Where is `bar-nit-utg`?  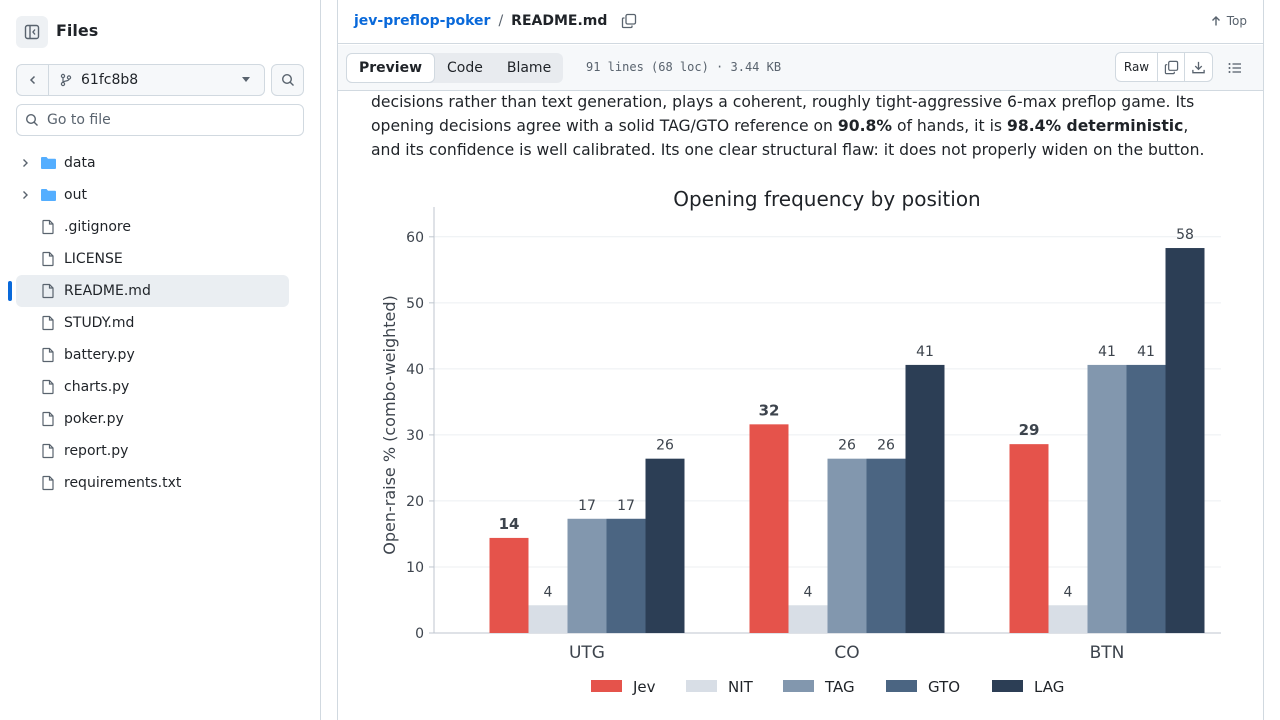
bar-nit-utg is located at coordinates (548, 619).